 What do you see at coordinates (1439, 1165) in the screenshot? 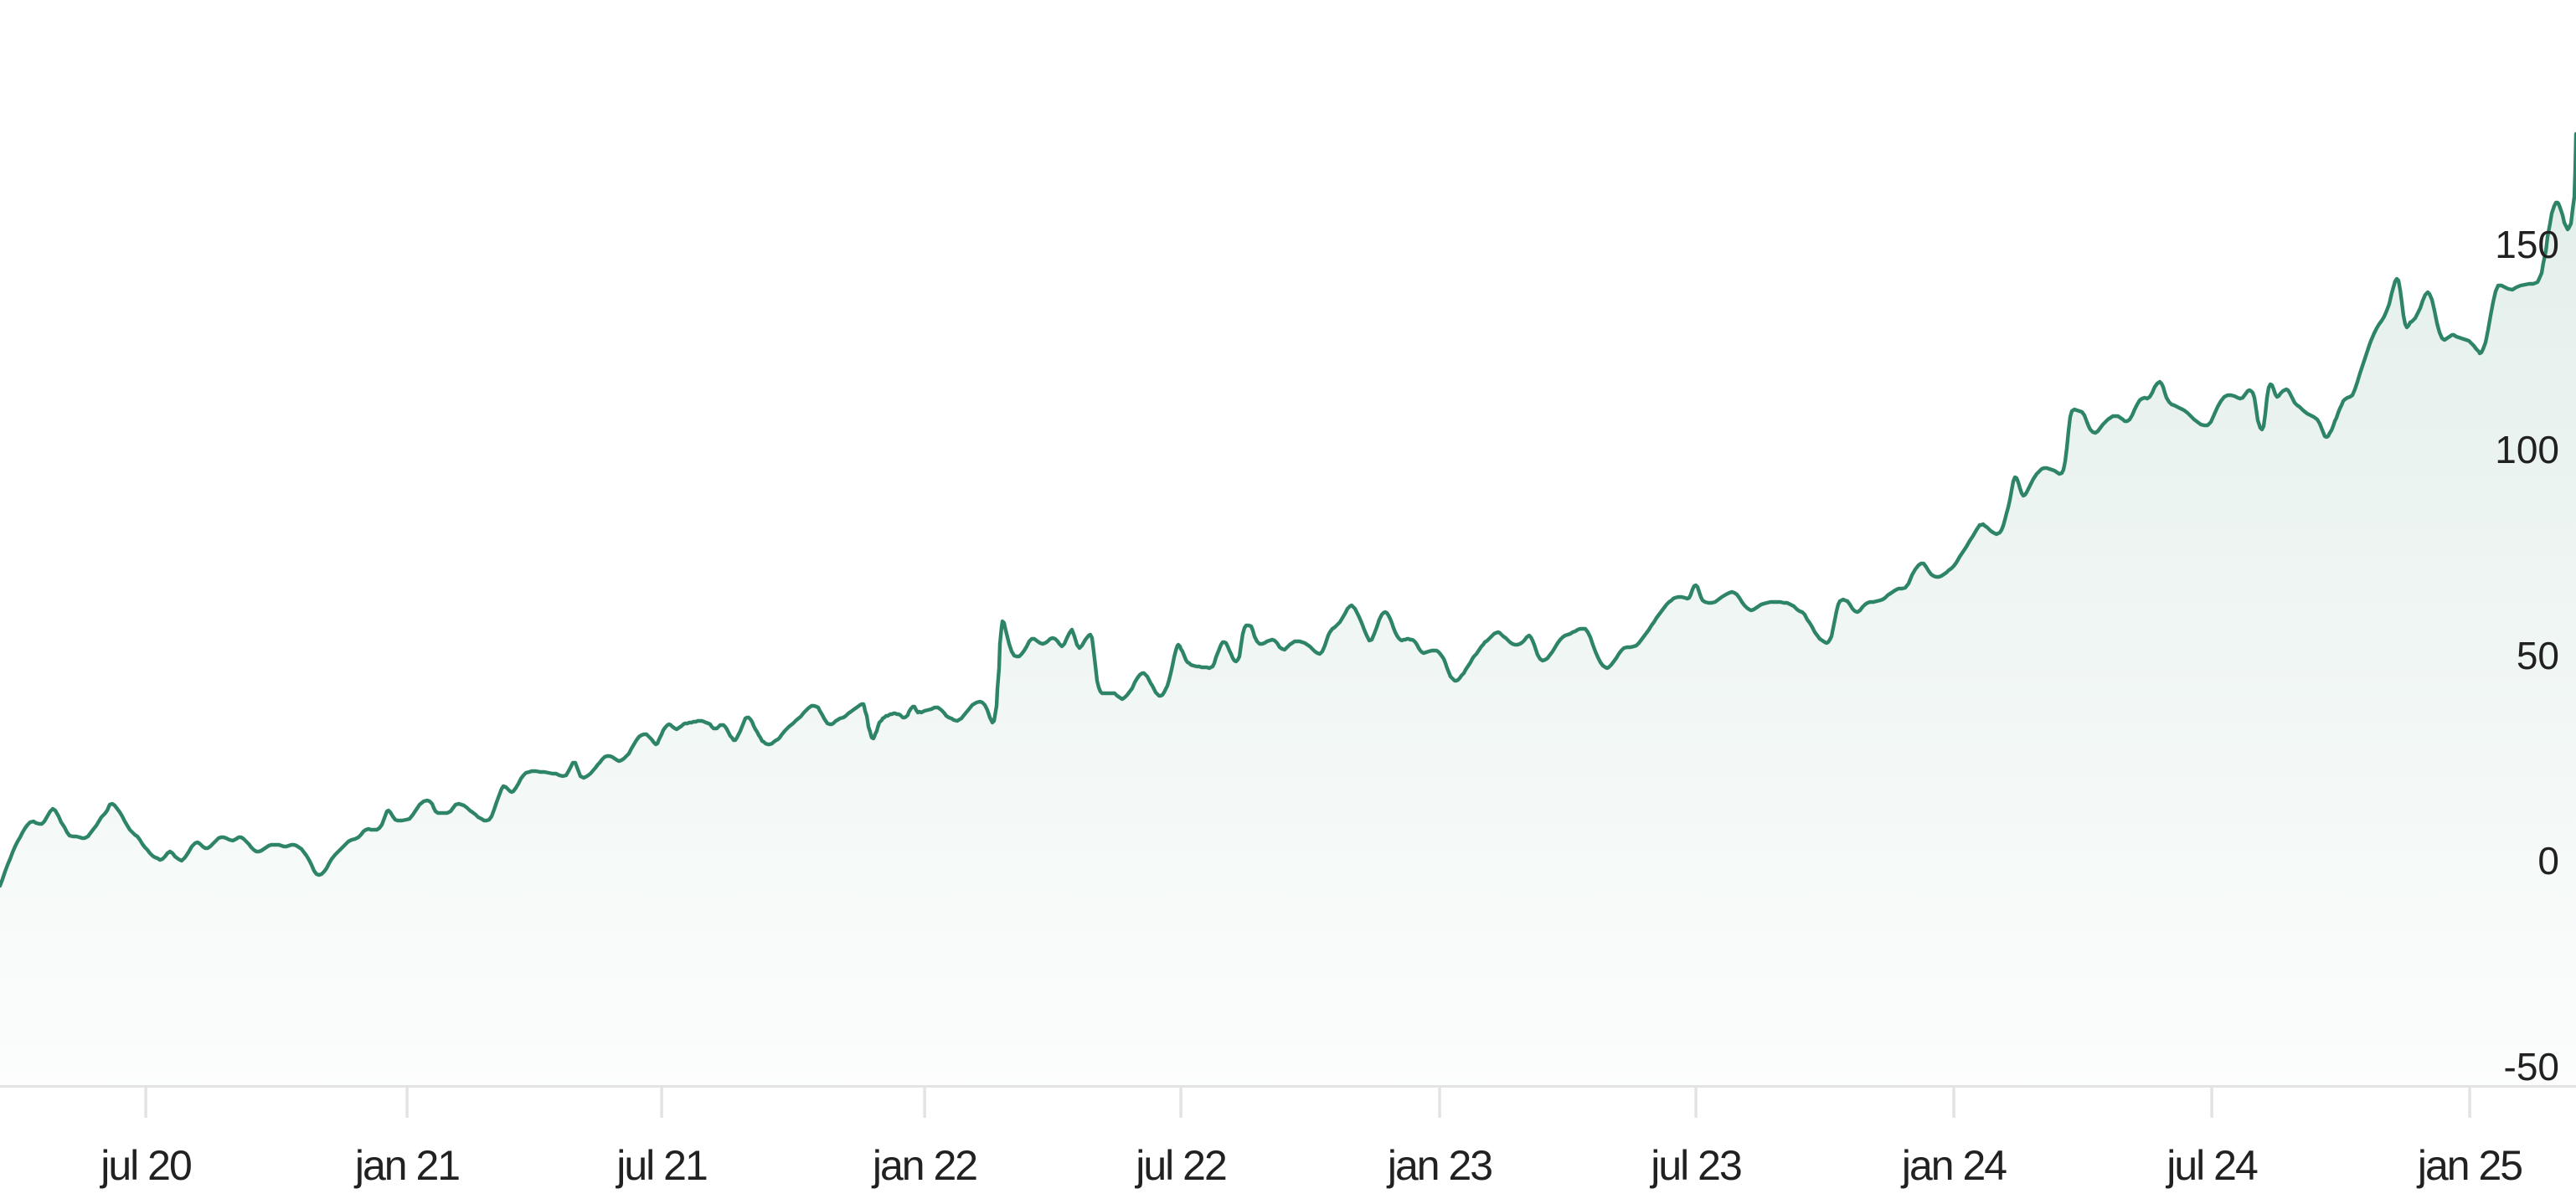
I see `svg-text: jan 23` at bounding box center [1439, 1165].